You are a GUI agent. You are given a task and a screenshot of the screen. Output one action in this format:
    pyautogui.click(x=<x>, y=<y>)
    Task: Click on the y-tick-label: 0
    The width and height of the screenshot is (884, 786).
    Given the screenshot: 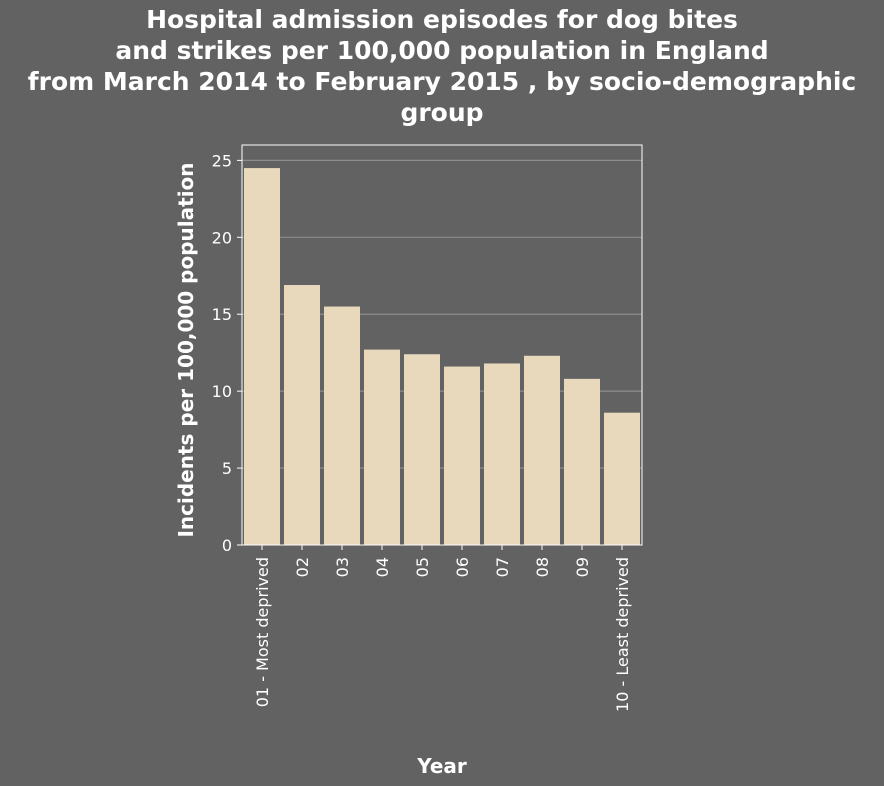 What is the action you would take?
    pyautogui.click(x=227, y=545)
    